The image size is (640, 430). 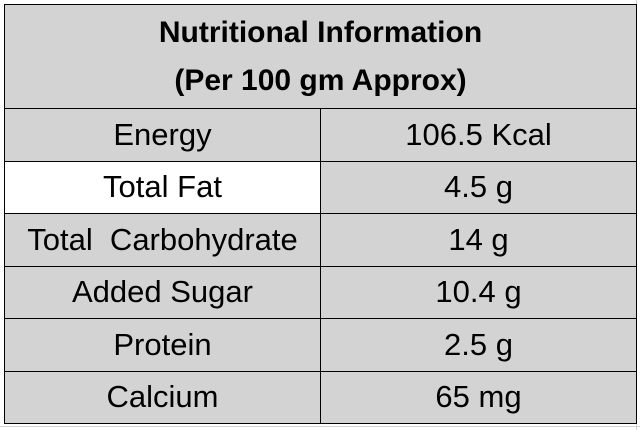 I want to click on table-row: Protein 2.5 g, so click(x=320, y=345).